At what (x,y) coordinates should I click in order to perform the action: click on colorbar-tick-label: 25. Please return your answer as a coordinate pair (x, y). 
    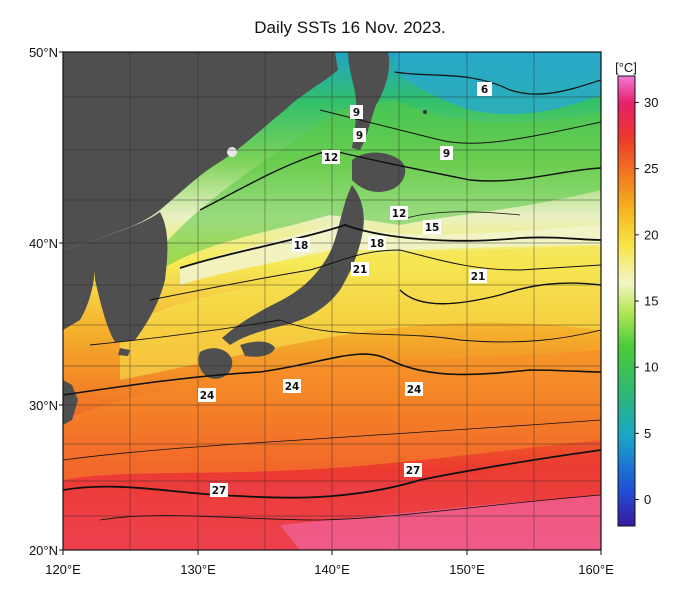
    Looking at the image, I should click on (651, 168).